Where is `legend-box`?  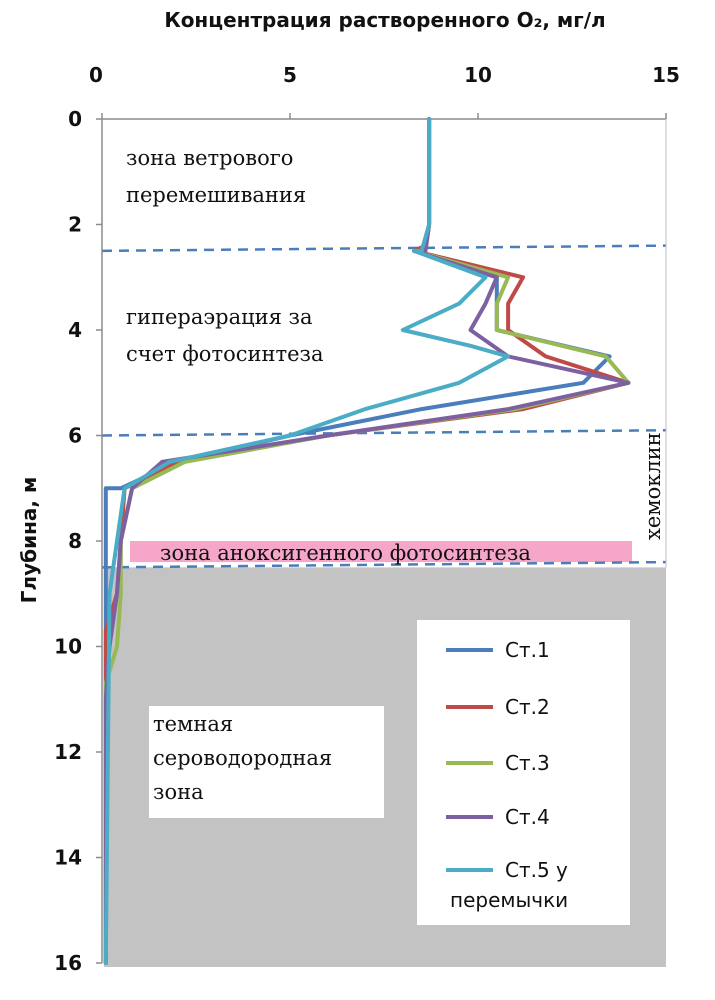 legend-box is located at coordinates (523, 772).